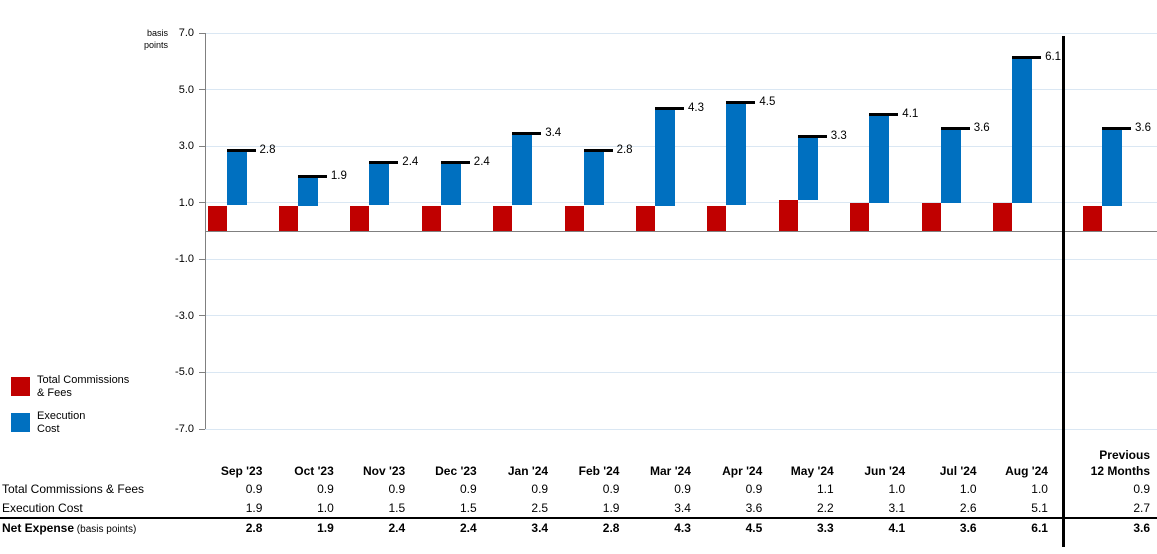  What do you see at coordinates (670, 471) in the screenshot?
I see `table-header-cell: Mar '24` at bounding box center [670, 471].